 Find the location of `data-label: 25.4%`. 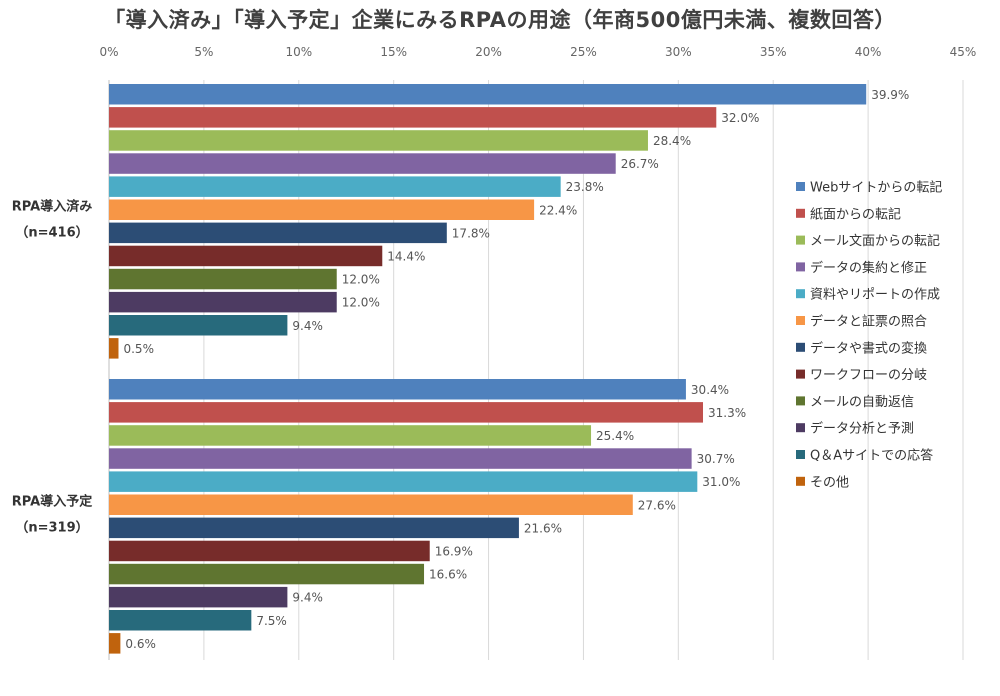

data-label: 25.4% is located at coordinates (615, 436).